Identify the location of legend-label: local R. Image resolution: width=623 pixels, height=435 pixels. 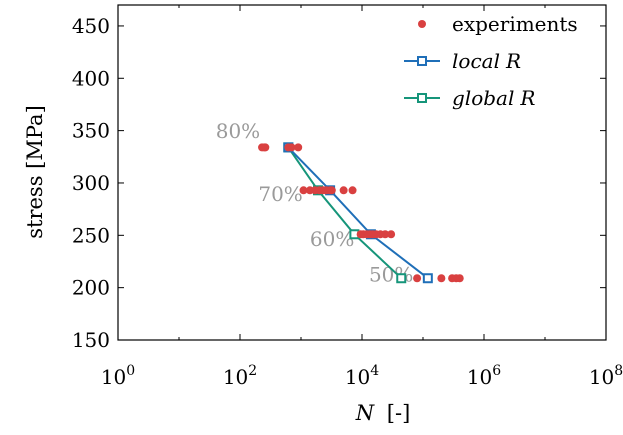
(486, 61).